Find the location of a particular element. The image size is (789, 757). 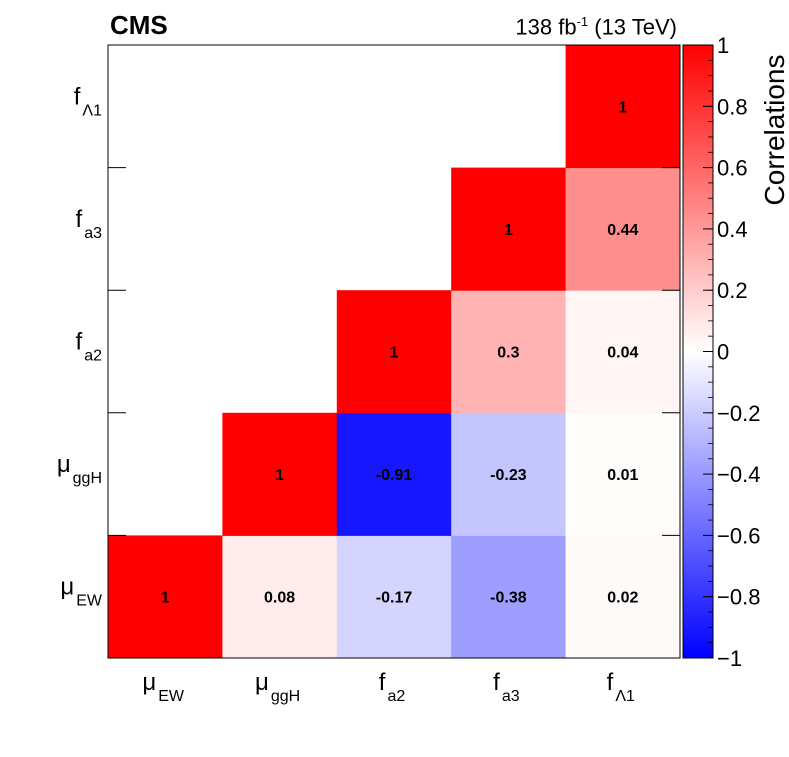

colorbar-tick-label: 0.4 is located at coordinates (732, 229).